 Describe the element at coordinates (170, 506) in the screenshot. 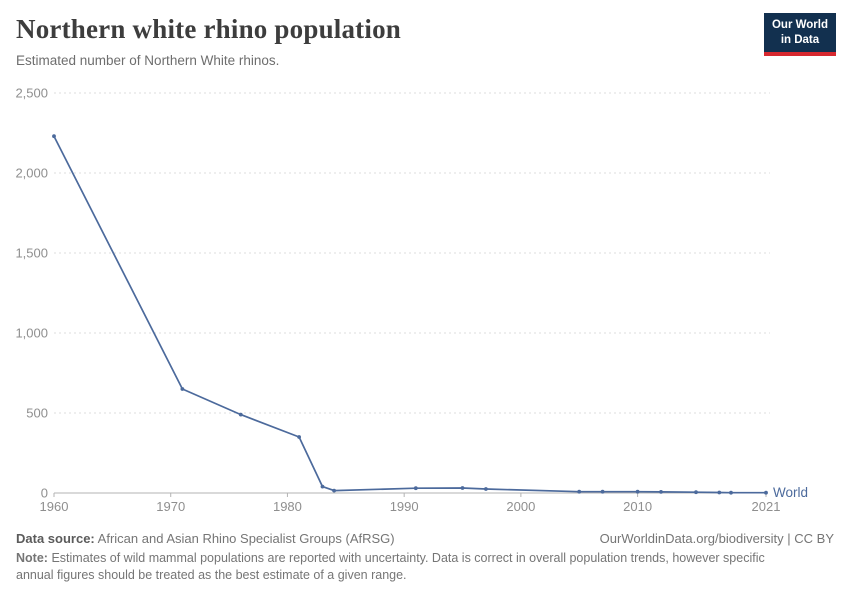

I see `x-tick-label: 1970` at that location.